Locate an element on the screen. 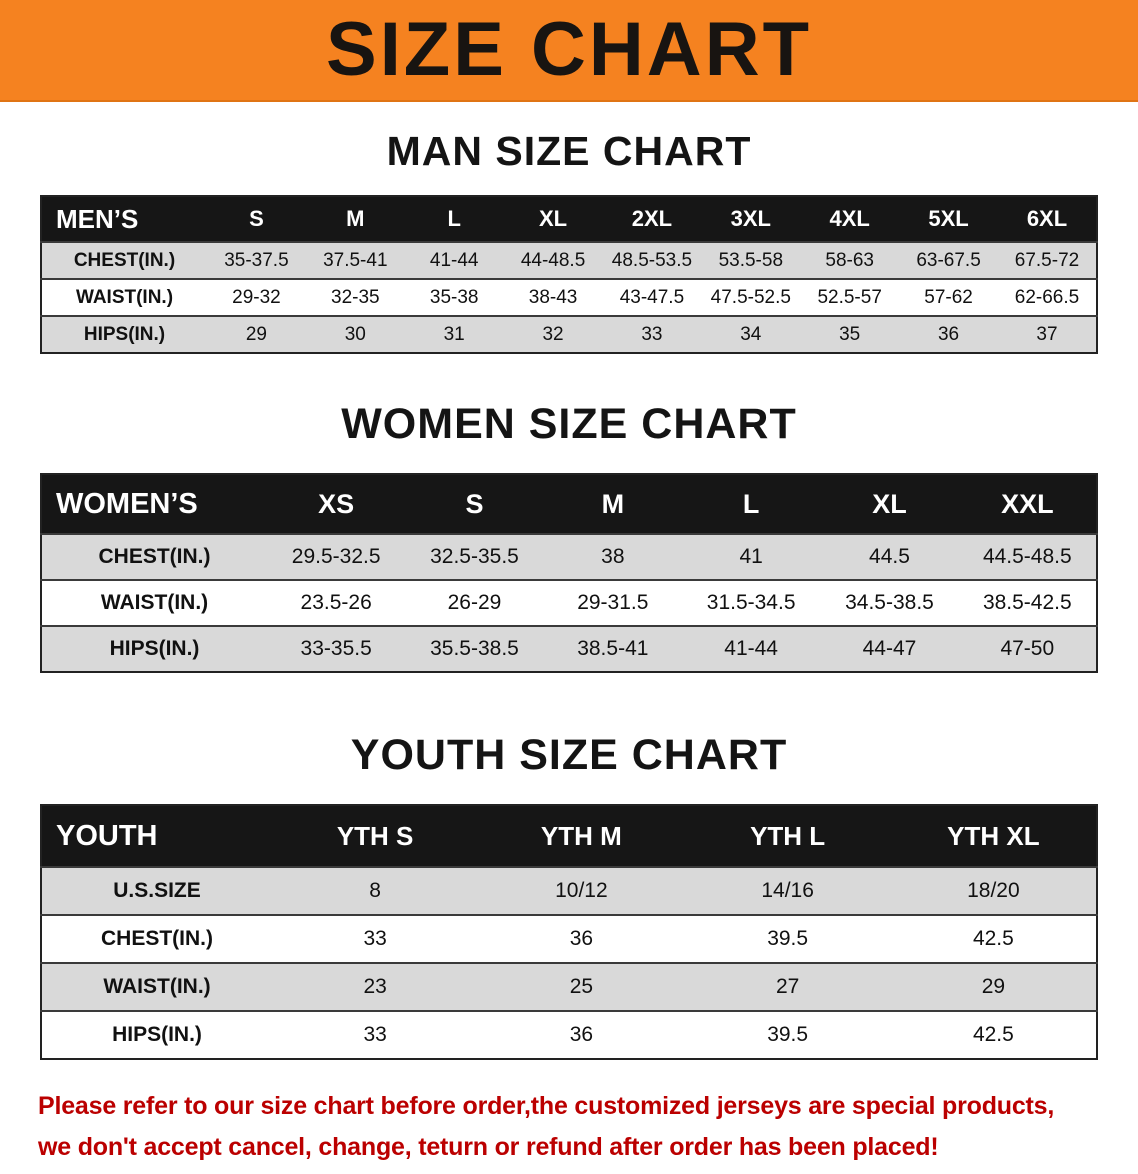 This screenshot has width=1138, height=1174. size-value: 67.5-72 is located at coordinates (1047, 260).